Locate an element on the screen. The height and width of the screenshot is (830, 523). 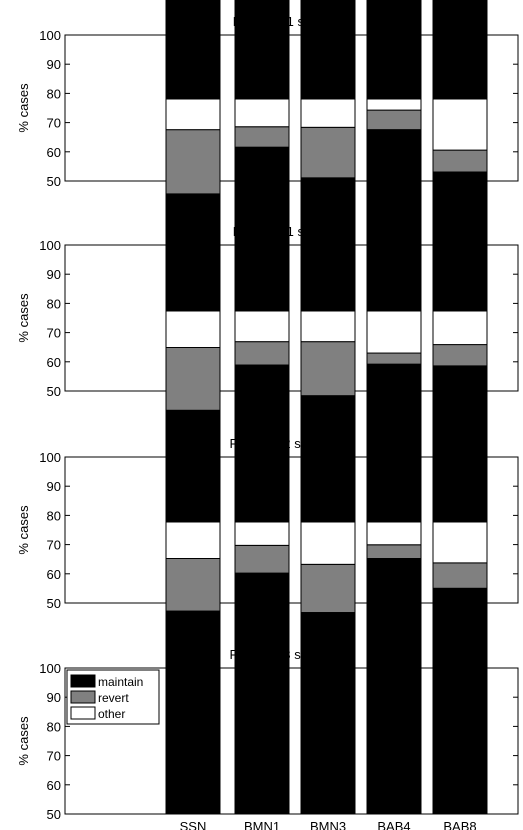
legend-label-revert: revert is located at coordinates (113, 698).